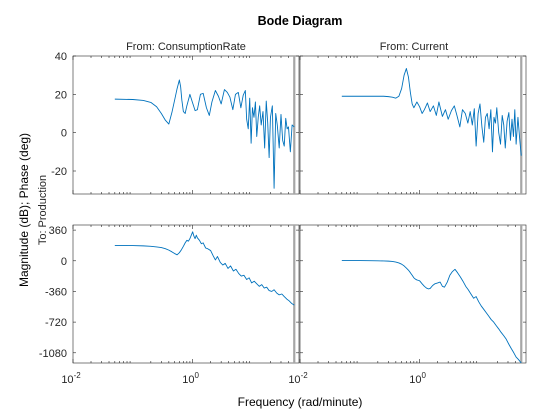 The image size is (560, 420). I want to click on curve-magnitude-consumptionrate, so click(204, 134).